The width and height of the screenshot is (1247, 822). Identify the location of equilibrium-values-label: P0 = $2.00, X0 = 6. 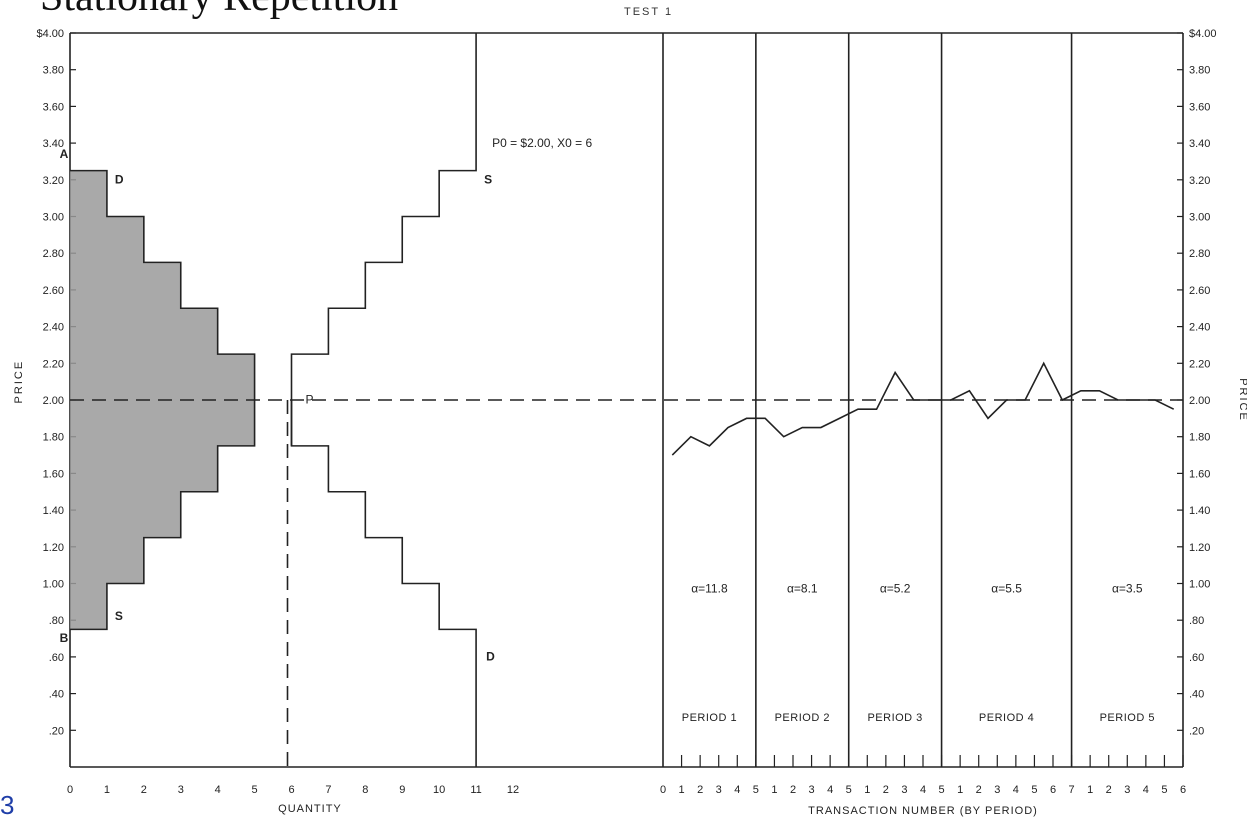
(542, 143).